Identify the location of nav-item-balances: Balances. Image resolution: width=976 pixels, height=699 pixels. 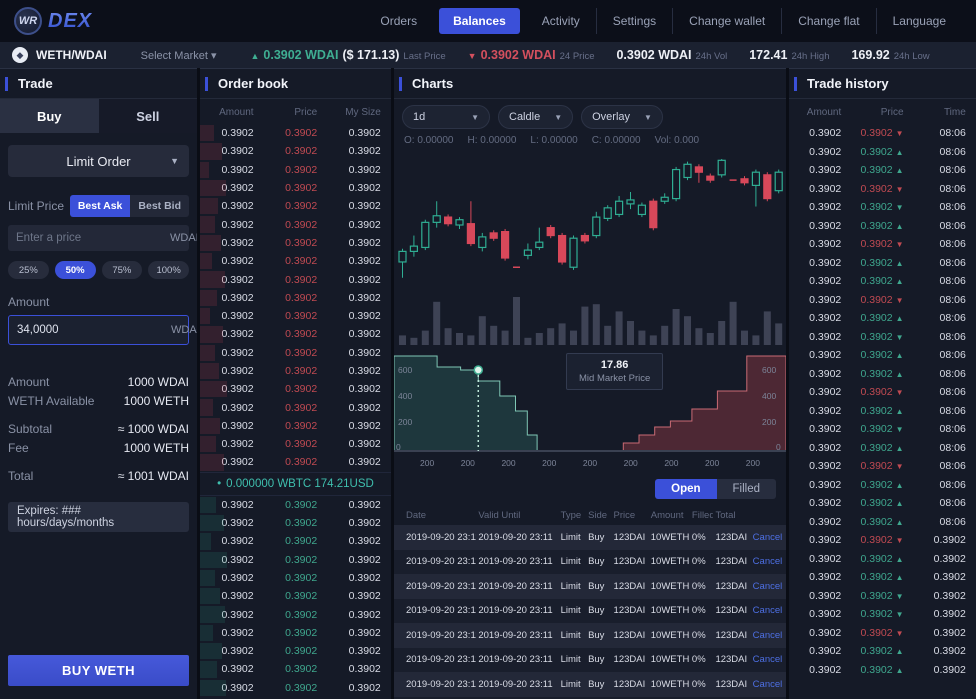
(479, 21).